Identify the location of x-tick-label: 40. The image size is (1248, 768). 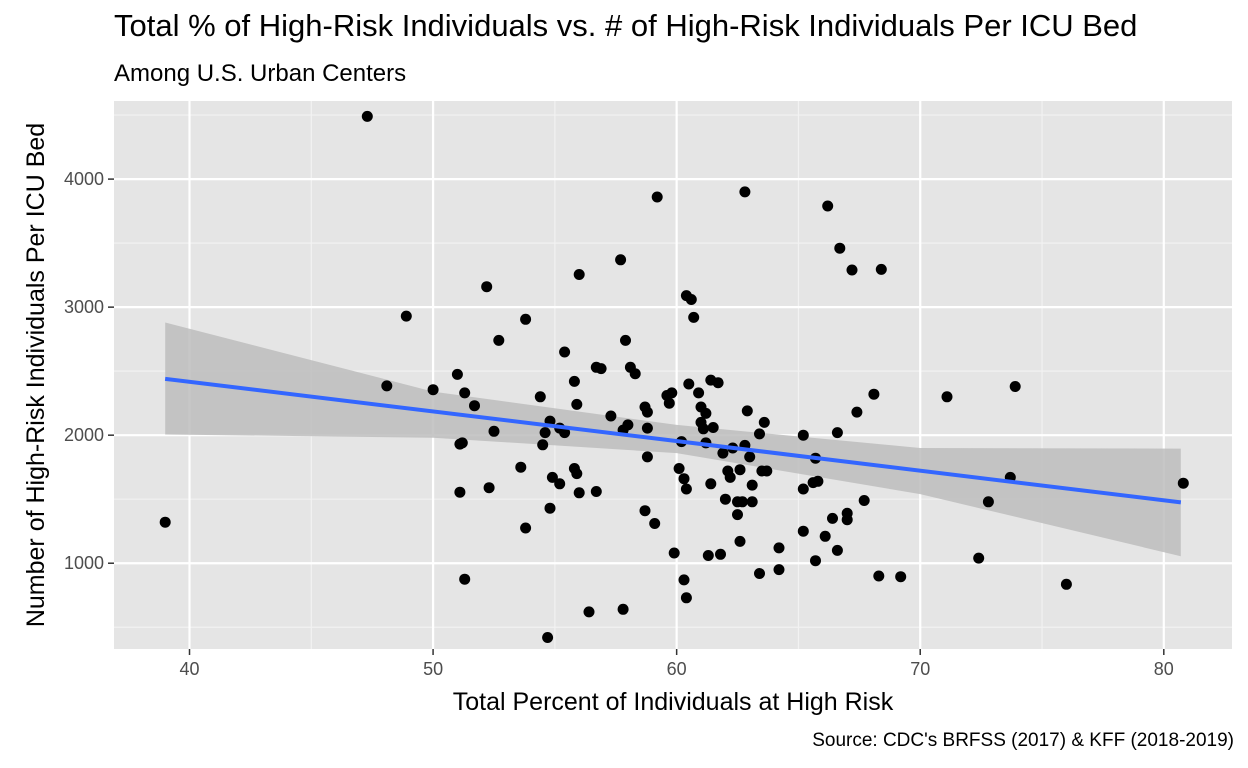
(189, 669).